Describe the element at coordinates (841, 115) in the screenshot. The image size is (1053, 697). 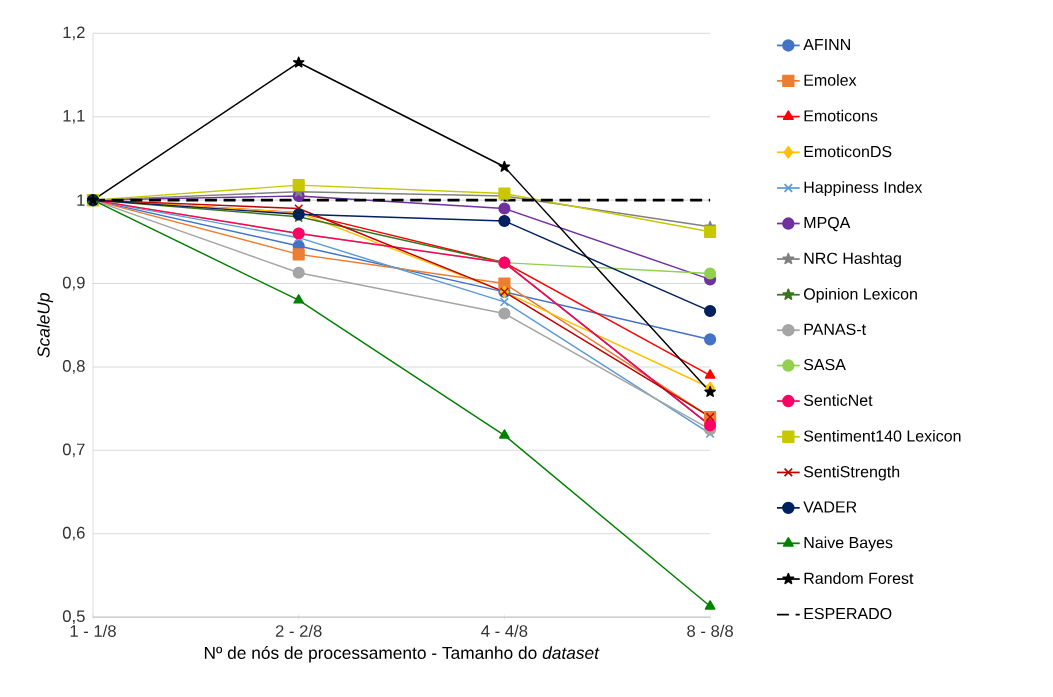
I see `legend-label: Emoticons` at that location.